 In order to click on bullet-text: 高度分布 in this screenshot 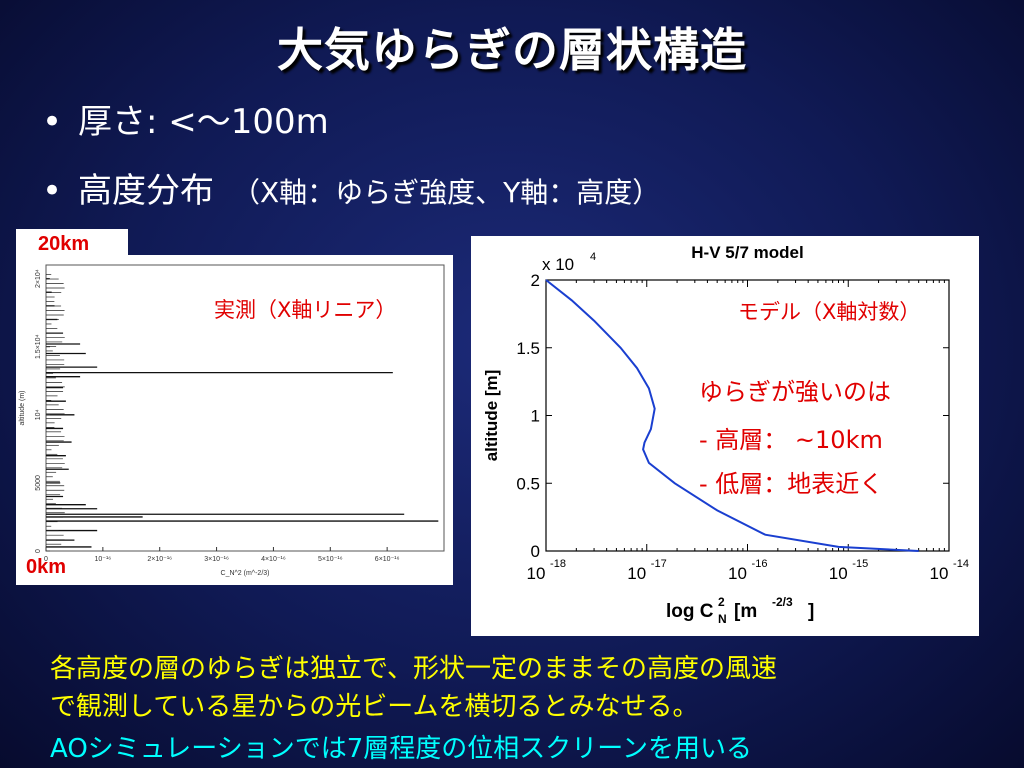, I will do `click(146, 191)`.